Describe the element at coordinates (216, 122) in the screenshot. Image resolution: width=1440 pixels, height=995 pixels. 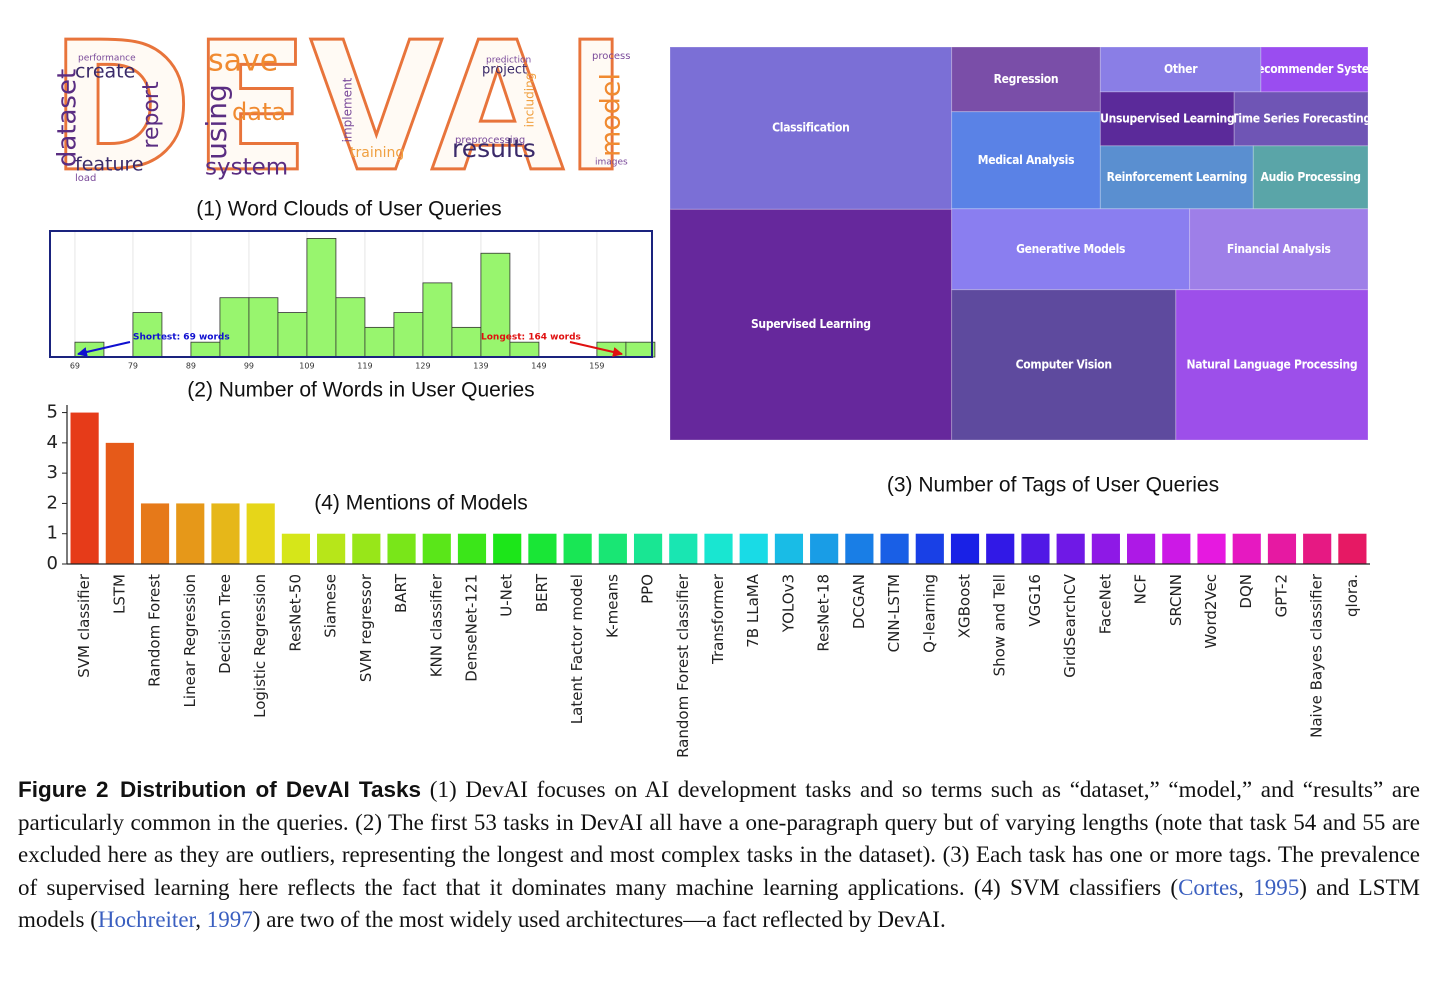
I see `cloud-word: using` at that location.